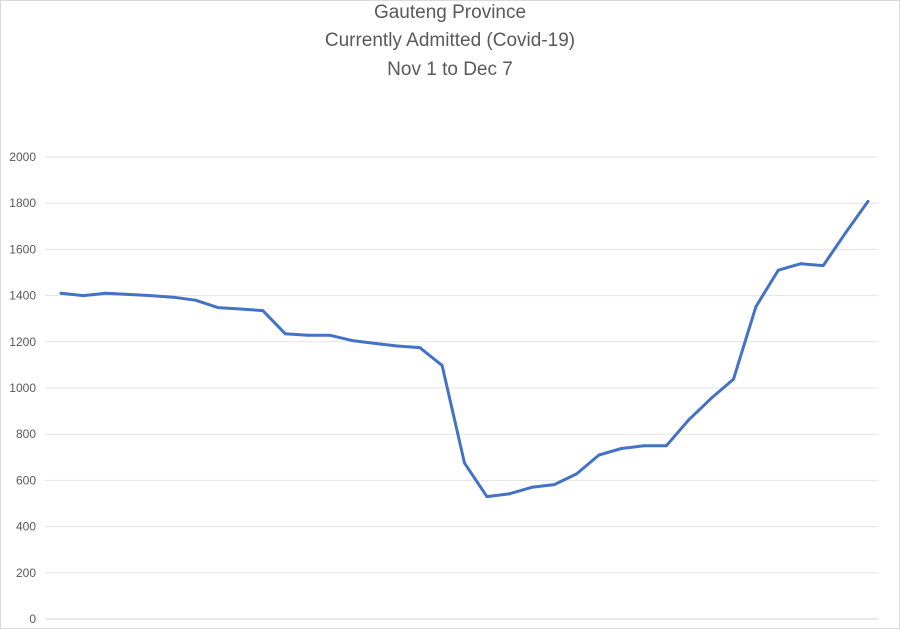 Image resolution: width=900 pixels, height=629 pixels. What do you see at coordinates (26, 434) in the screenshot?
I see `y-tick-label: 800` at bounding box center [26, 434].